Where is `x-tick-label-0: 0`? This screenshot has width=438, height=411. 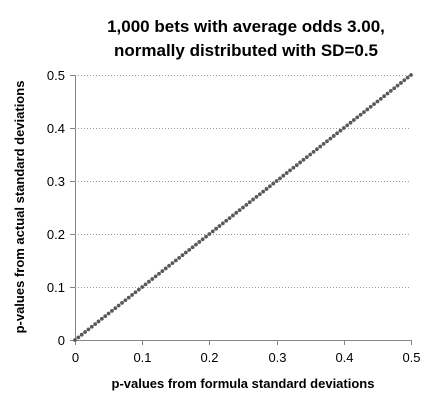 x-tick-label-0: 0 is located at coordinates (75, 357).